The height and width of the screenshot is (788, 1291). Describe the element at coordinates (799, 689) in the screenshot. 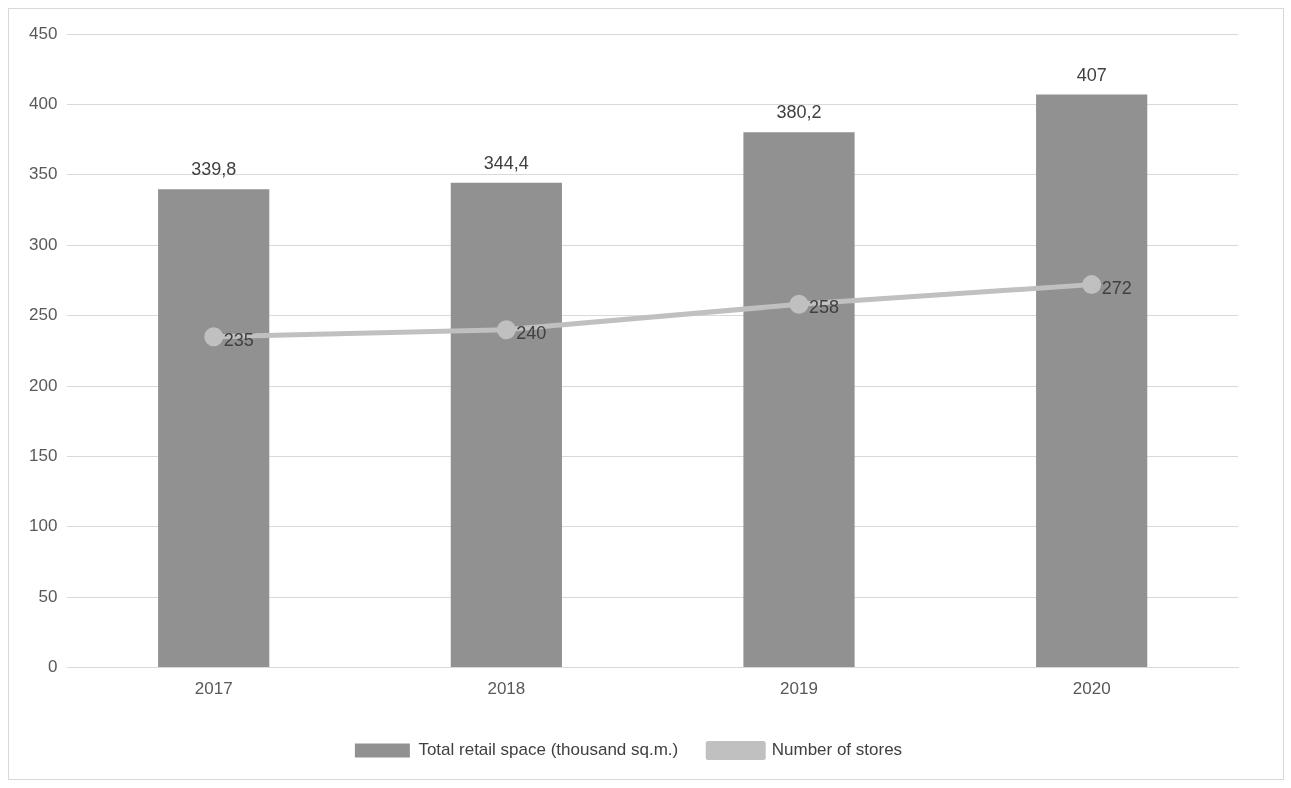

I see `x-tick-label: 2019` at that location.